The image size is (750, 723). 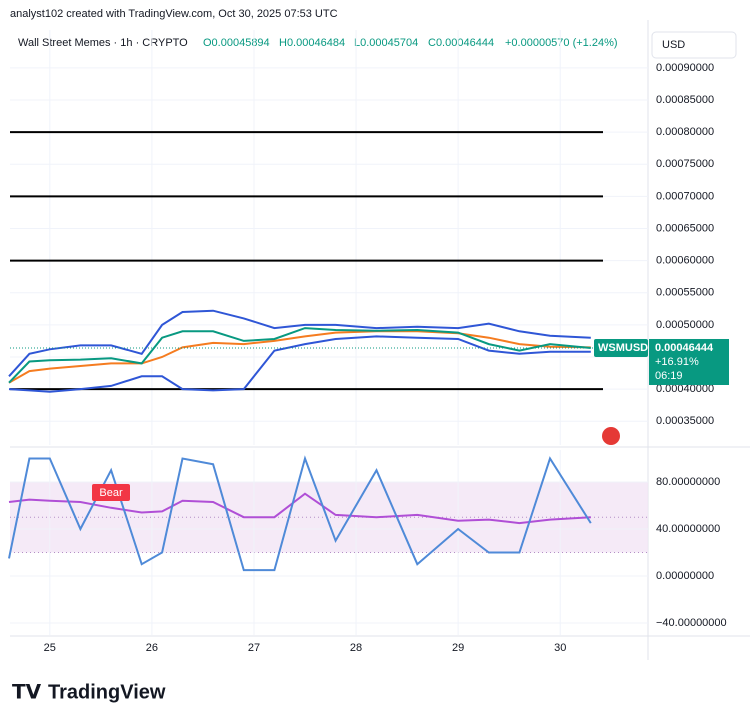 I want to click on x-tick-label: 27, so click(x=254, y=648).